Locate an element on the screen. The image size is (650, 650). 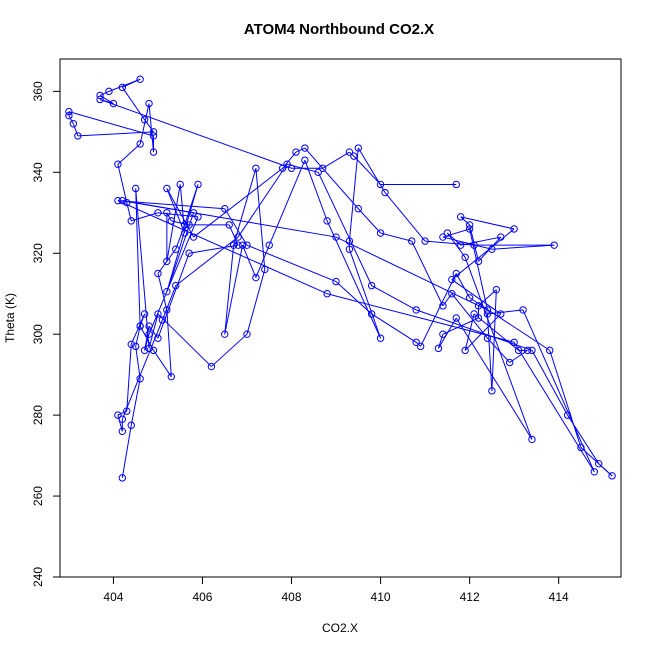
y-axis: 240 260 280 300 320 340 360 is located at coordinates (46, 334).